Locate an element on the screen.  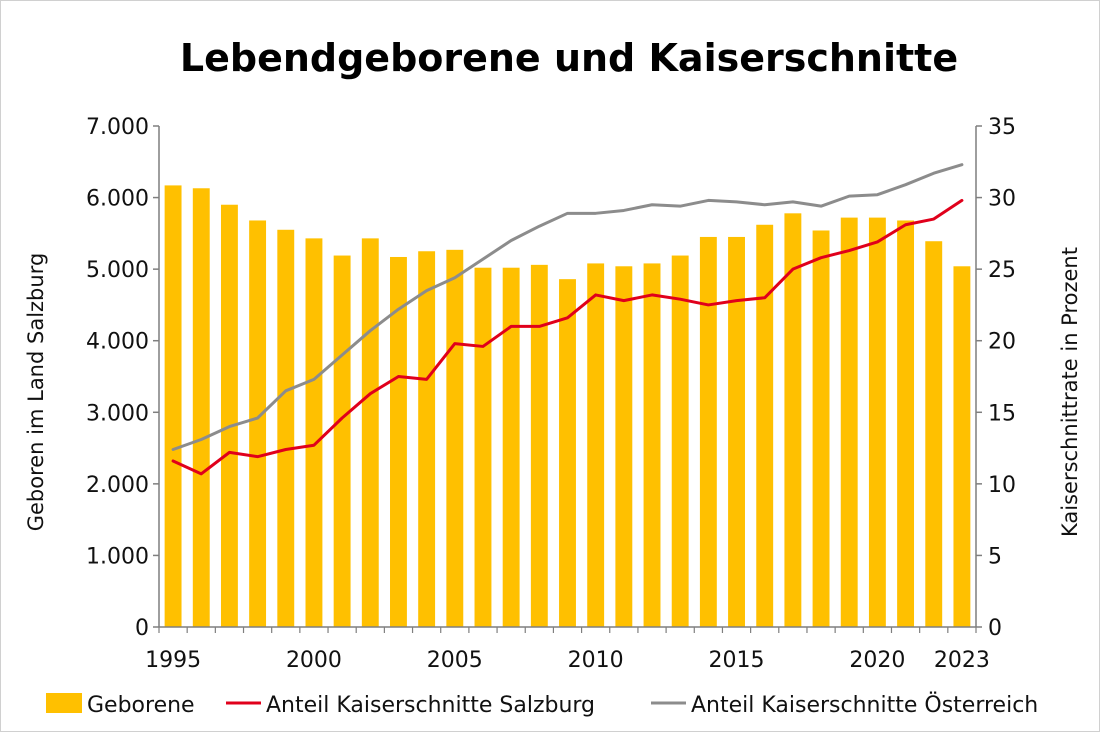
bar-2003 is located at coordinates (398, 441).